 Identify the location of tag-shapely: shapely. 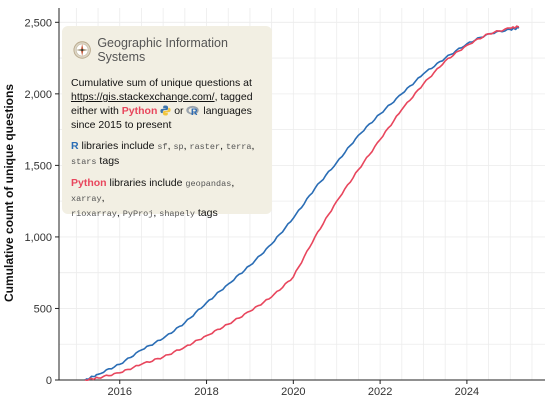
(177, 214).